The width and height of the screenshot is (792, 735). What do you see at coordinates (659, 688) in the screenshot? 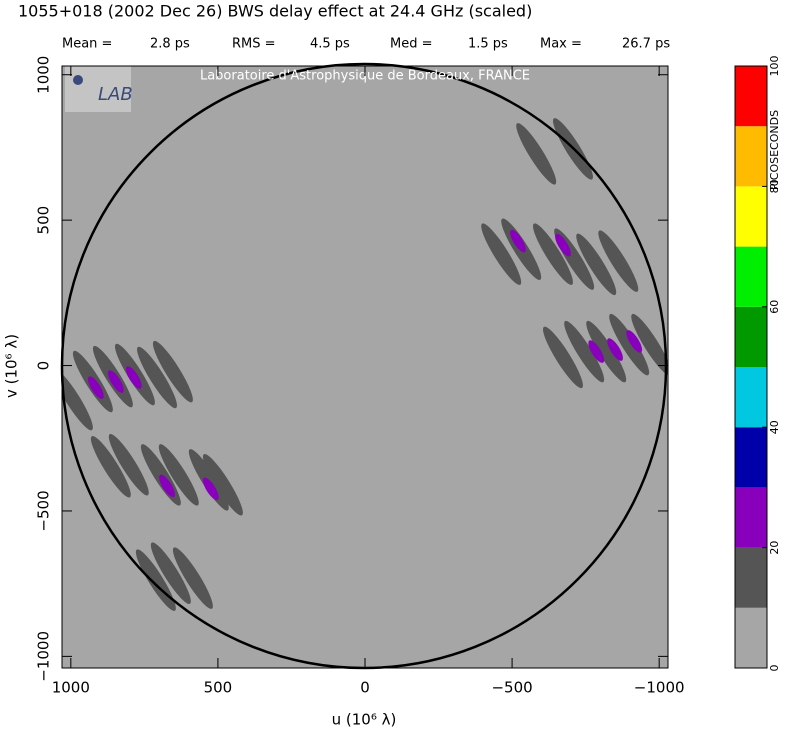
I see `x-tick-label: −1000` at bounding box center [659, 688].